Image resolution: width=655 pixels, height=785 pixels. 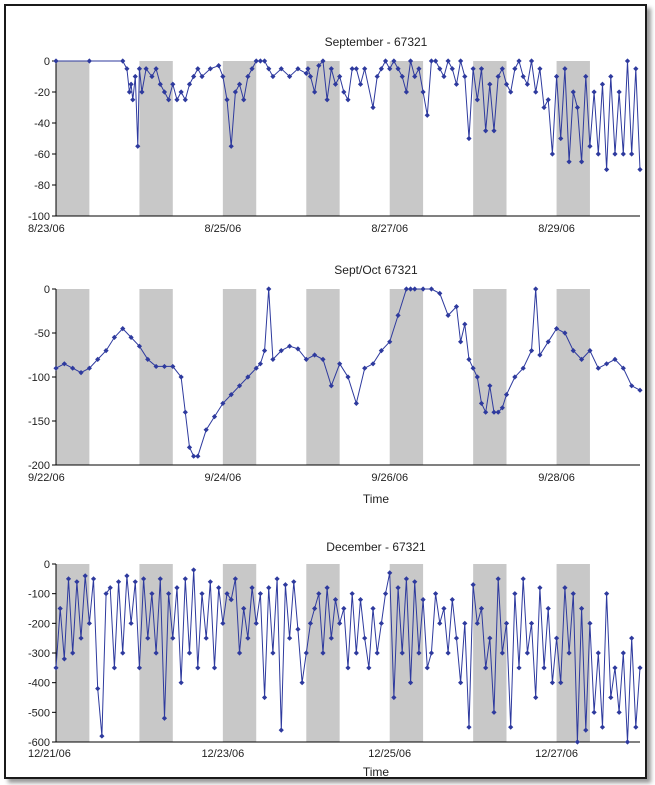 What do you see at coordinates (39, 743) in the screenshot?
I see `y-tick-label: -600` at bounding box center [39, 743].